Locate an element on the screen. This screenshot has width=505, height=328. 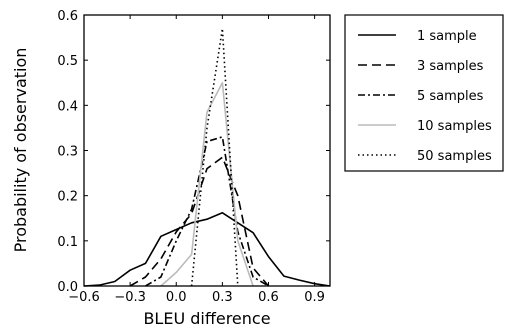
y-tick-label: 0.4 is located at coordinates (67, 106).